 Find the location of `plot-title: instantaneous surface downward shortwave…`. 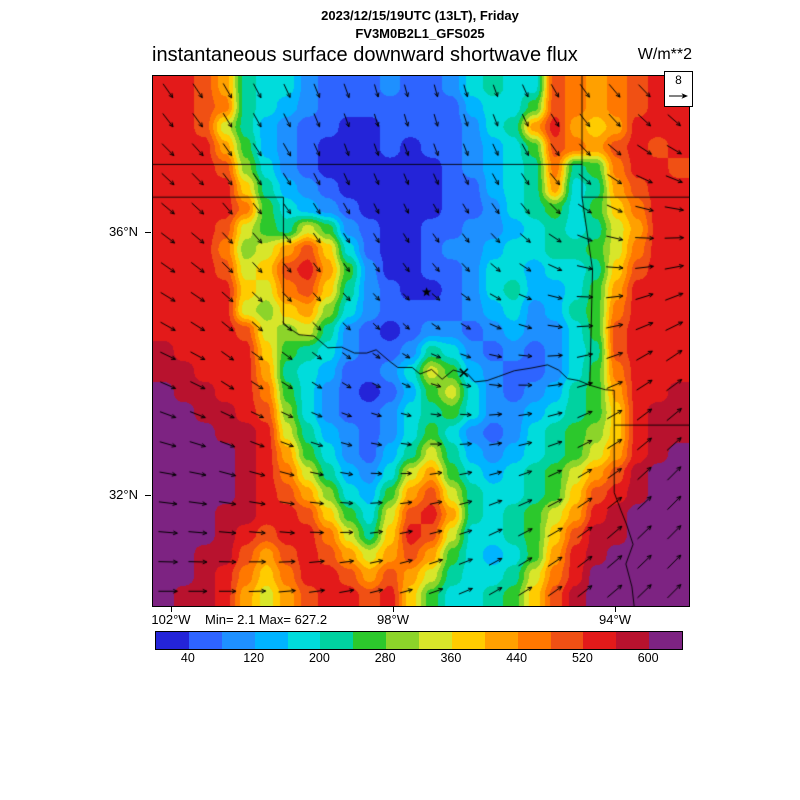

plot-title: instantaneous surface downward shortwave… is located at coordinates (365, 55).